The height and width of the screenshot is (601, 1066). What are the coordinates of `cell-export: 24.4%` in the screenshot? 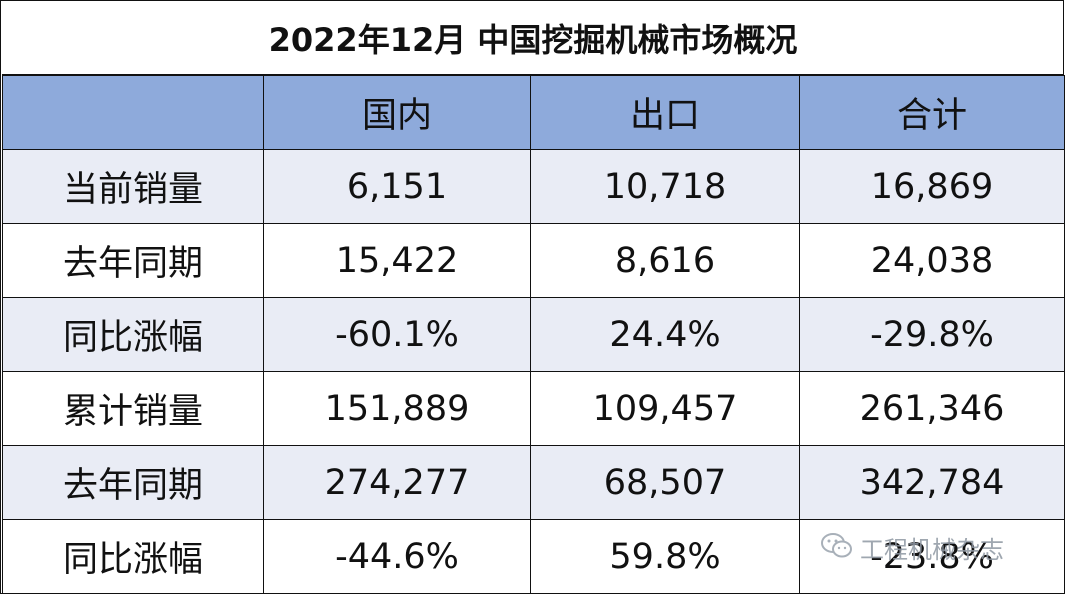 It's located at (665, 334).